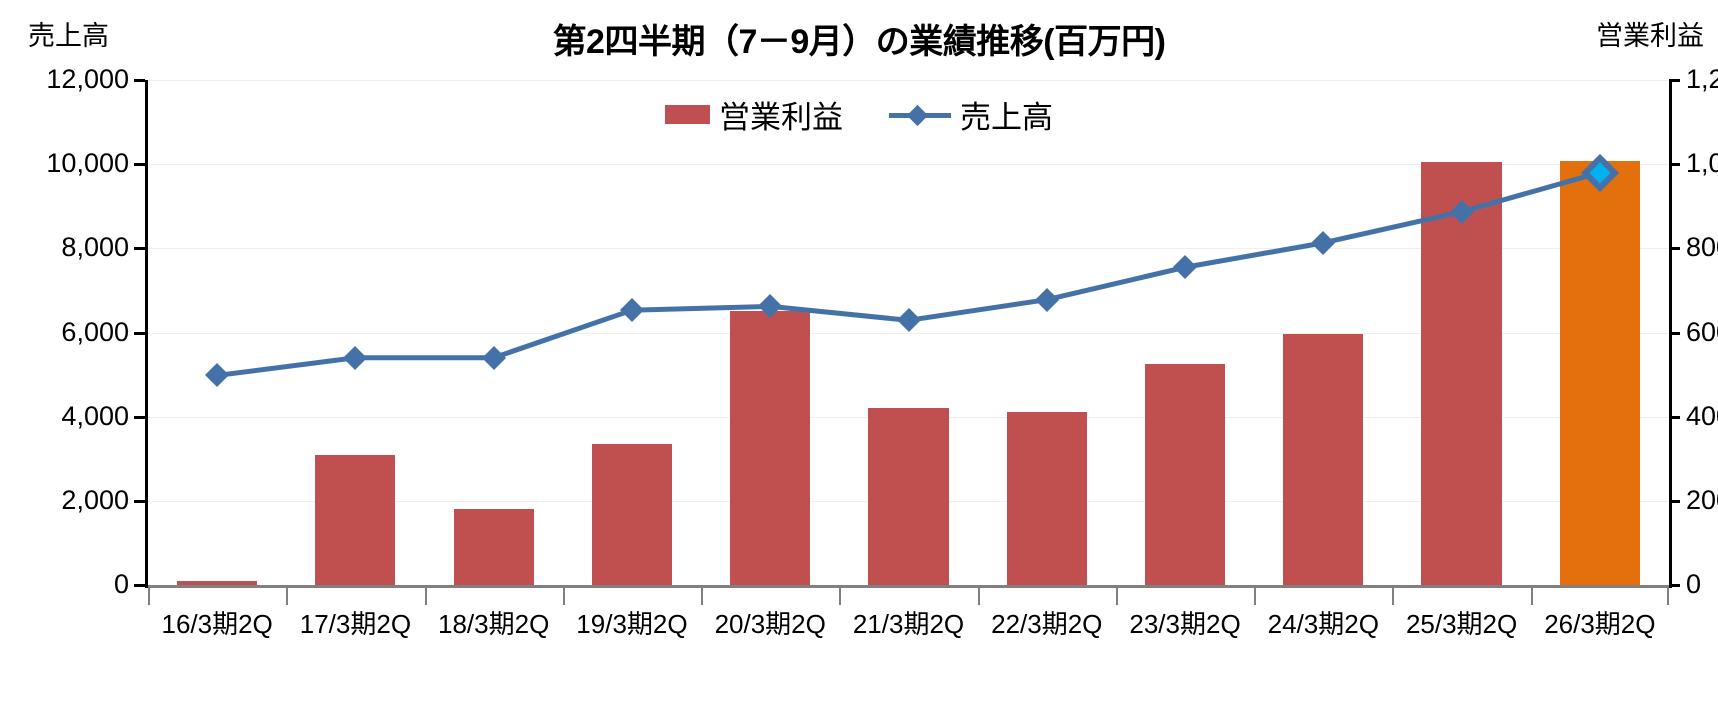 The width and height of the screenshot is (1718, 703). Describe the element at coordinates (1650, 36) in the screenshot. I see `right-axis-title: 営業利益` at that location.